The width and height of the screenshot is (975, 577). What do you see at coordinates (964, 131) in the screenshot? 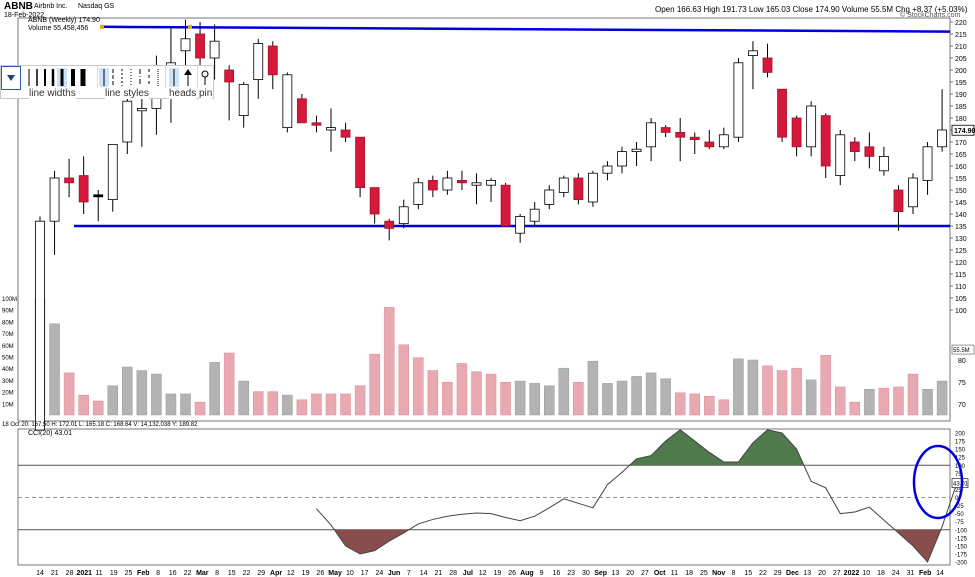
I see `last-price-label: 174.90` at bounding box center [964, 131].